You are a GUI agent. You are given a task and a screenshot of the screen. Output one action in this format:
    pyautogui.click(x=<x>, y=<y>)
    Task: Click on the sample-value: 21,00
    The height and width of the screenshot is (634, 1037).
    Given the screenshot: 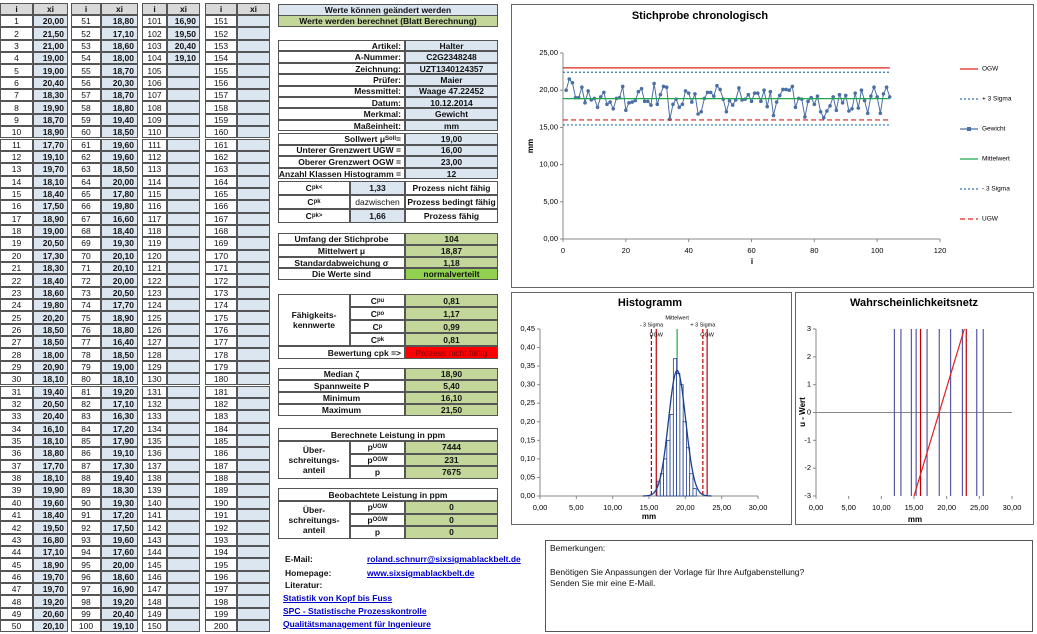 What is the action you would take?
    pyautogui.click(x=50, y=46)
    